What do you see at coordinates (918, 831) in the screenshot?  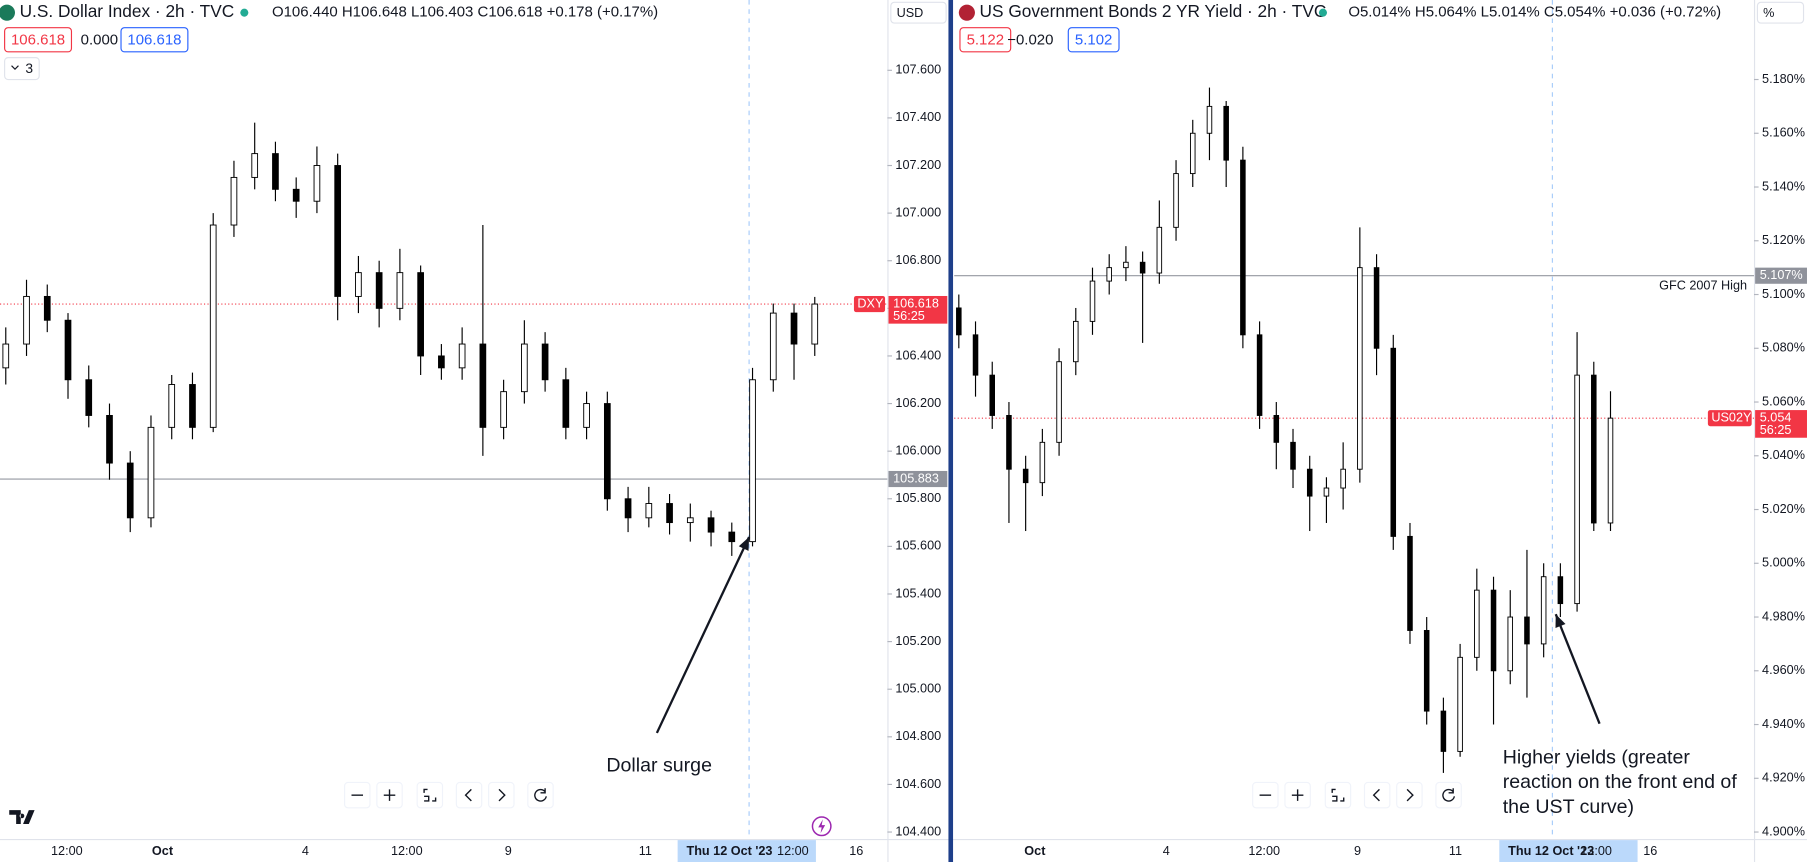 I see `y-tick-label: 104.400` at bounding box center [918, 831].